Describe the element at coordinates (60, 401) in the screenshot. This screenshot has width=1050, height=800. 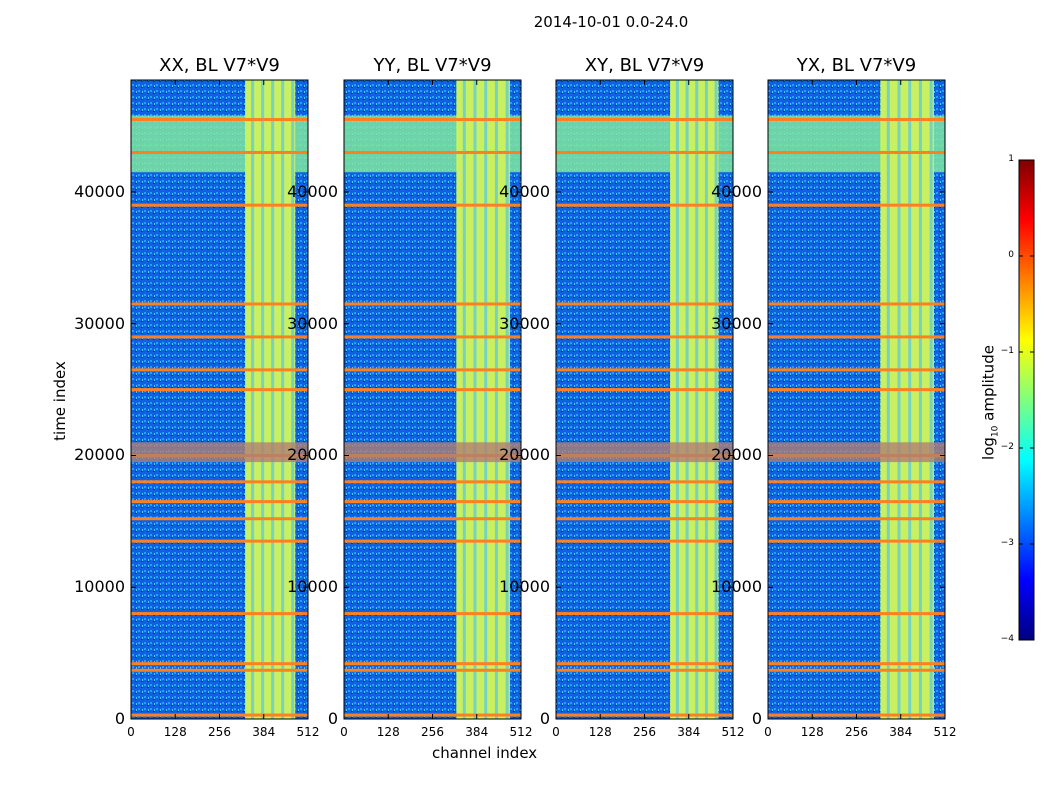
I see `y-axis-label: time index` at that location.